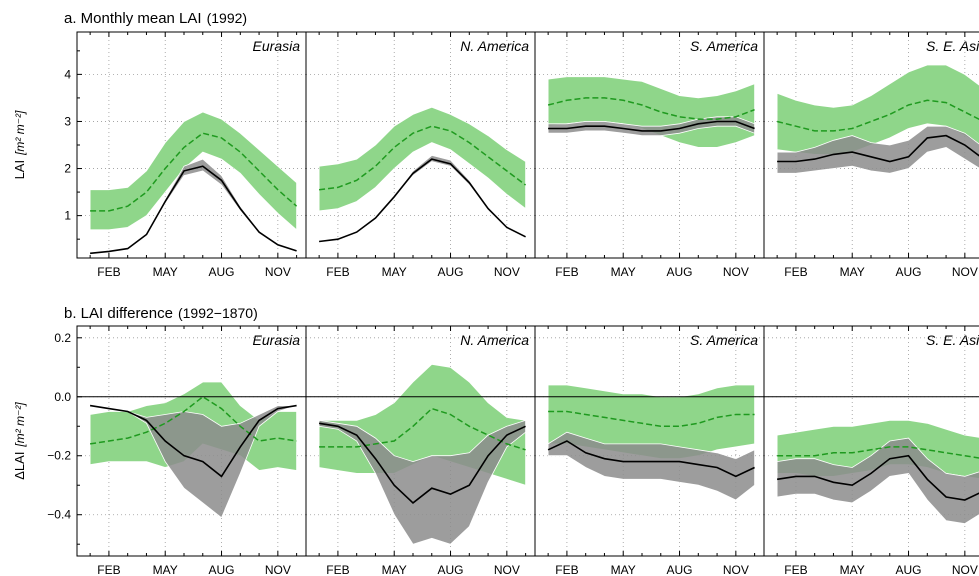  I want to click on y-axis-label-main: LAI, so click(19, 170).